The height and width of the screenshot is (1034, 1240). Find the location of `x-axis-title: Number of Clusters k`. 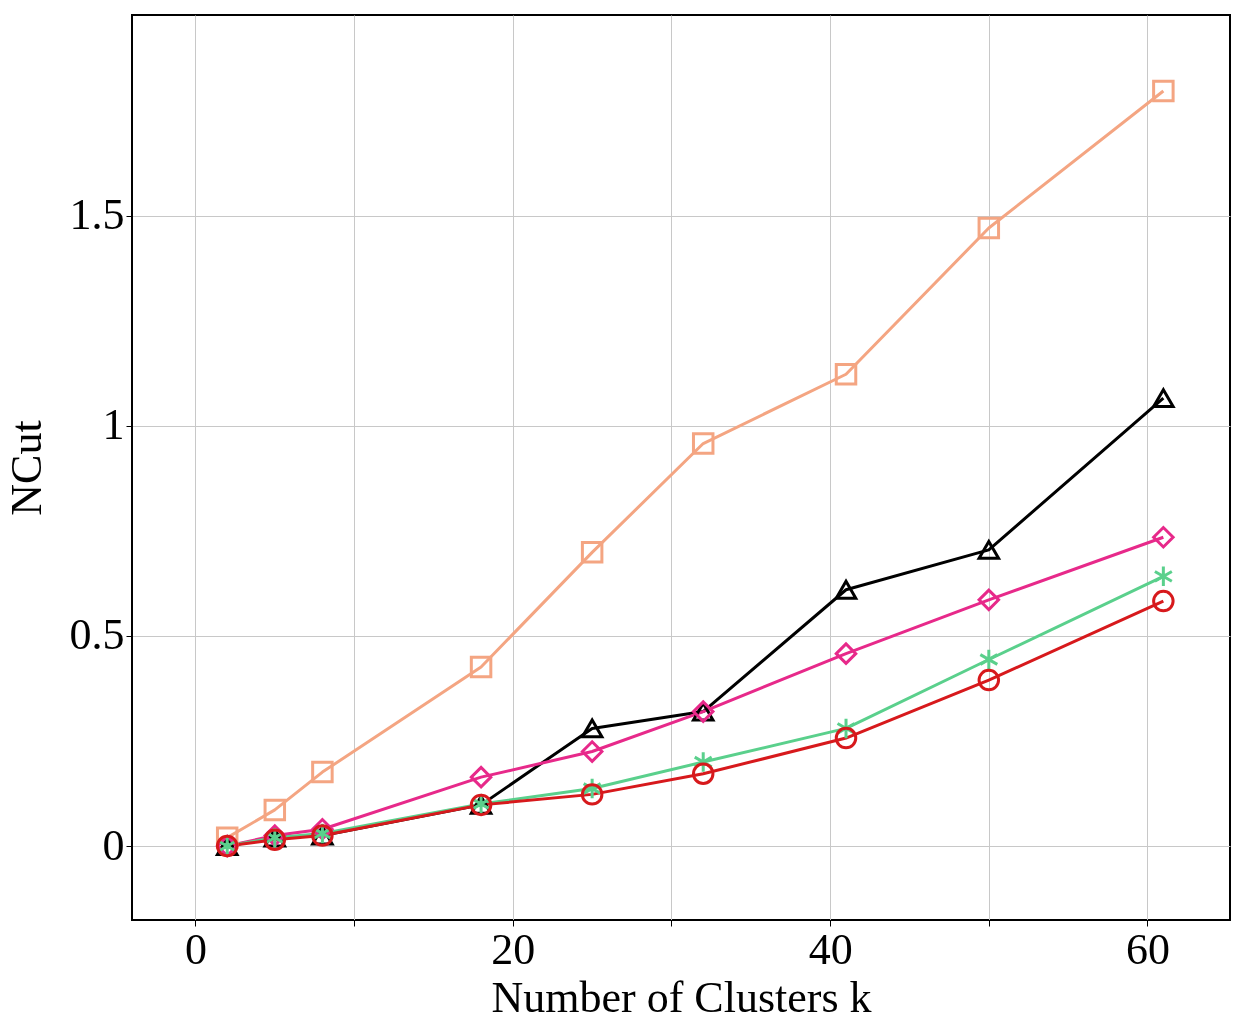

x-axis-title: Number of Clusters k is located at coordinates (681, 997).